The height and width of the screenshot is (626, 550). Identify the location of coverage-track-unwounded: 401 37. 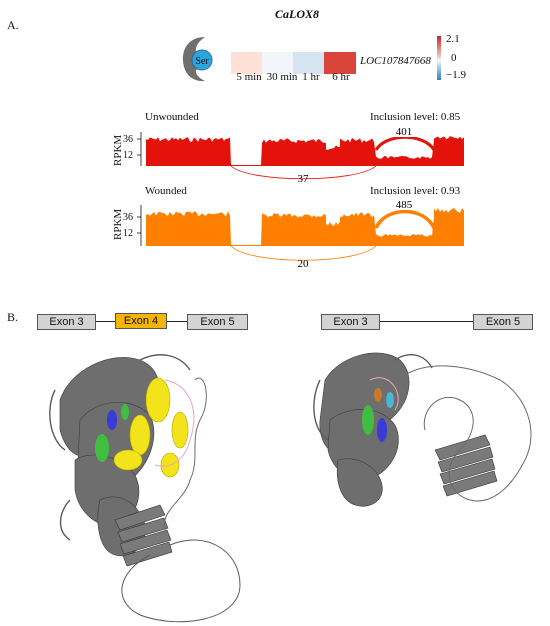
(300, 155).